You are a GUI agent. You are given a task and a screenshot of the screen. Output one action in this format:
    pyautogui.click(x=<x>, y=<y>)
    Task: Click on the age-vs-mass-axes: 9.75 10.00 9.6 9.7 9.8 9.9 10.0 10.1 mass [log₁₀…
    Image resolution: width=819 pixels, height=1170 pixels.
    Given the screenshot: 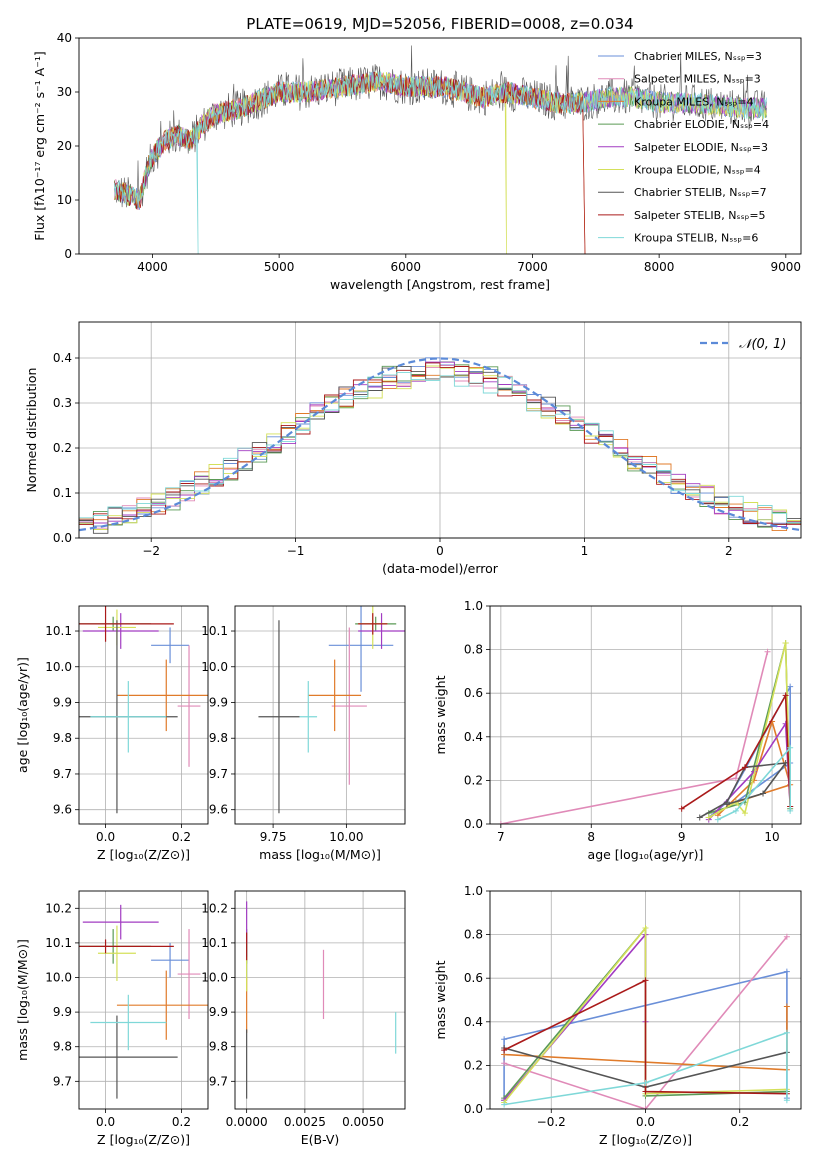 What is the action you would take?
    pyautogui.click(x=303, y=733)
    